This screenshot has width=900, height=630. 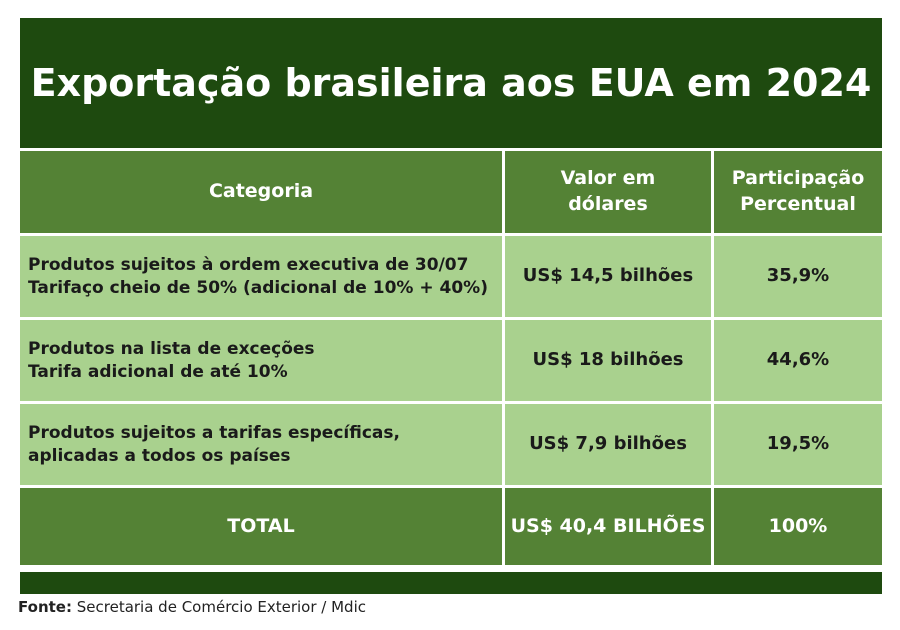 I want to click on row-value: US$ 14,5 bilhões, so click(x=608, y=276).